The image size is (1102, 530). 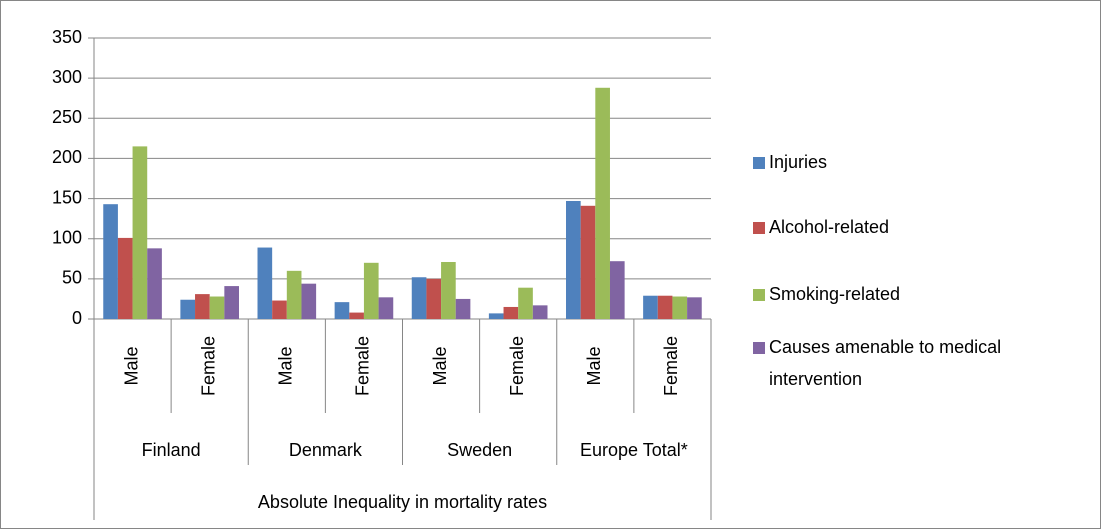 What do you see at coordinates (67, 157) in the screenshot?
I see `y-tick-label: 200` at bounding box center [67, 157].